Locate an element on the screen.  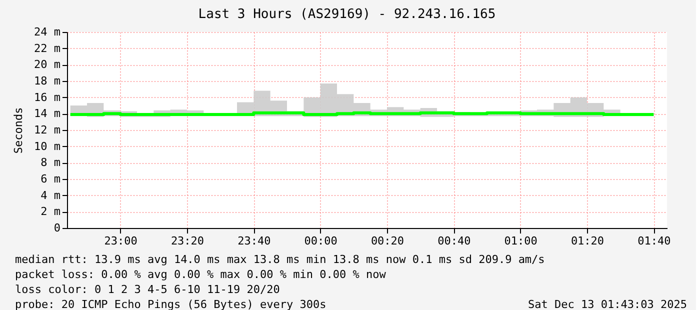
text: loss color: 0 1 2 3 4-5 6-10 11-19 20/20 is located at coordinates (147, 289).